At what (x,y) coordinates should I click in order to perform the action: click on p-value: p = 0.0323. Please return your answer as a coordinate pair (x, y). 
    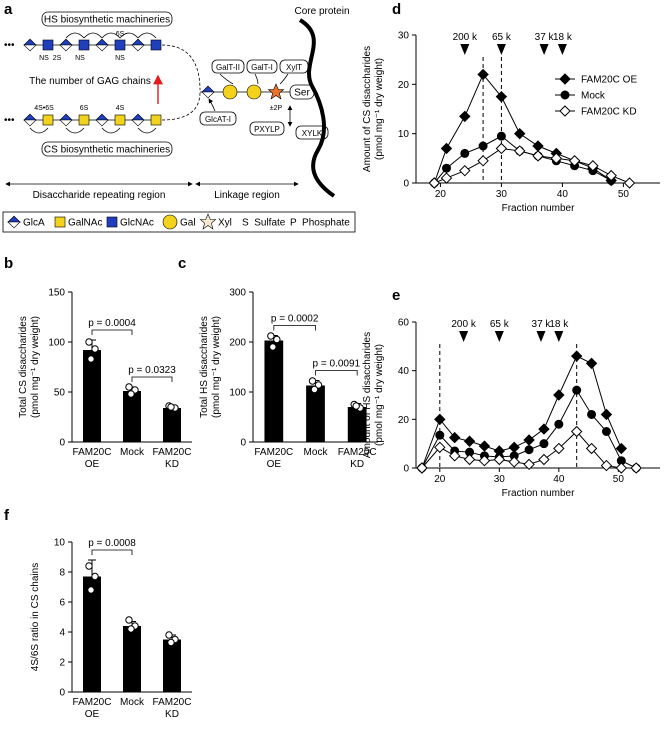
    Looking at the image, I should click on (152, 370).